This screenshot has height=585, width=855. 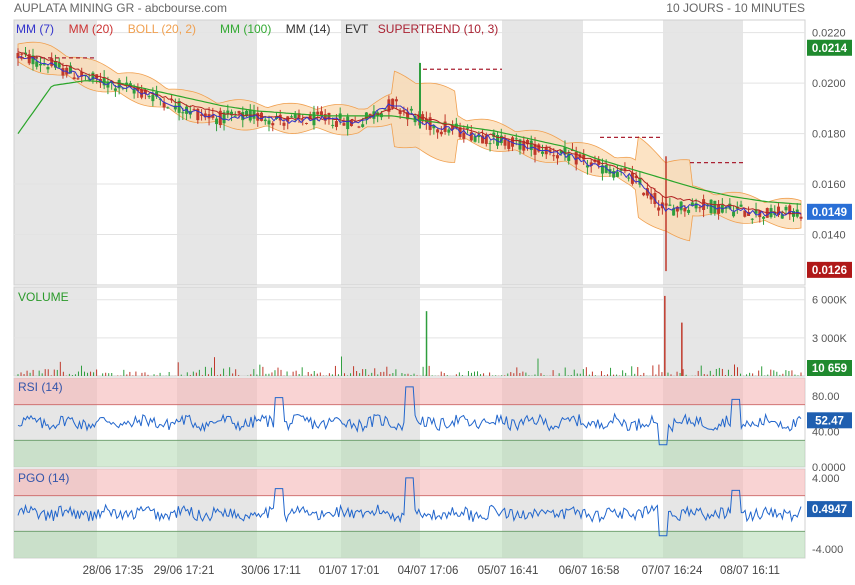 What do you see at coordinates (409, 391) in the screenshot?
I see `rsi-overbought-zone` at bounding box center [409, 391].